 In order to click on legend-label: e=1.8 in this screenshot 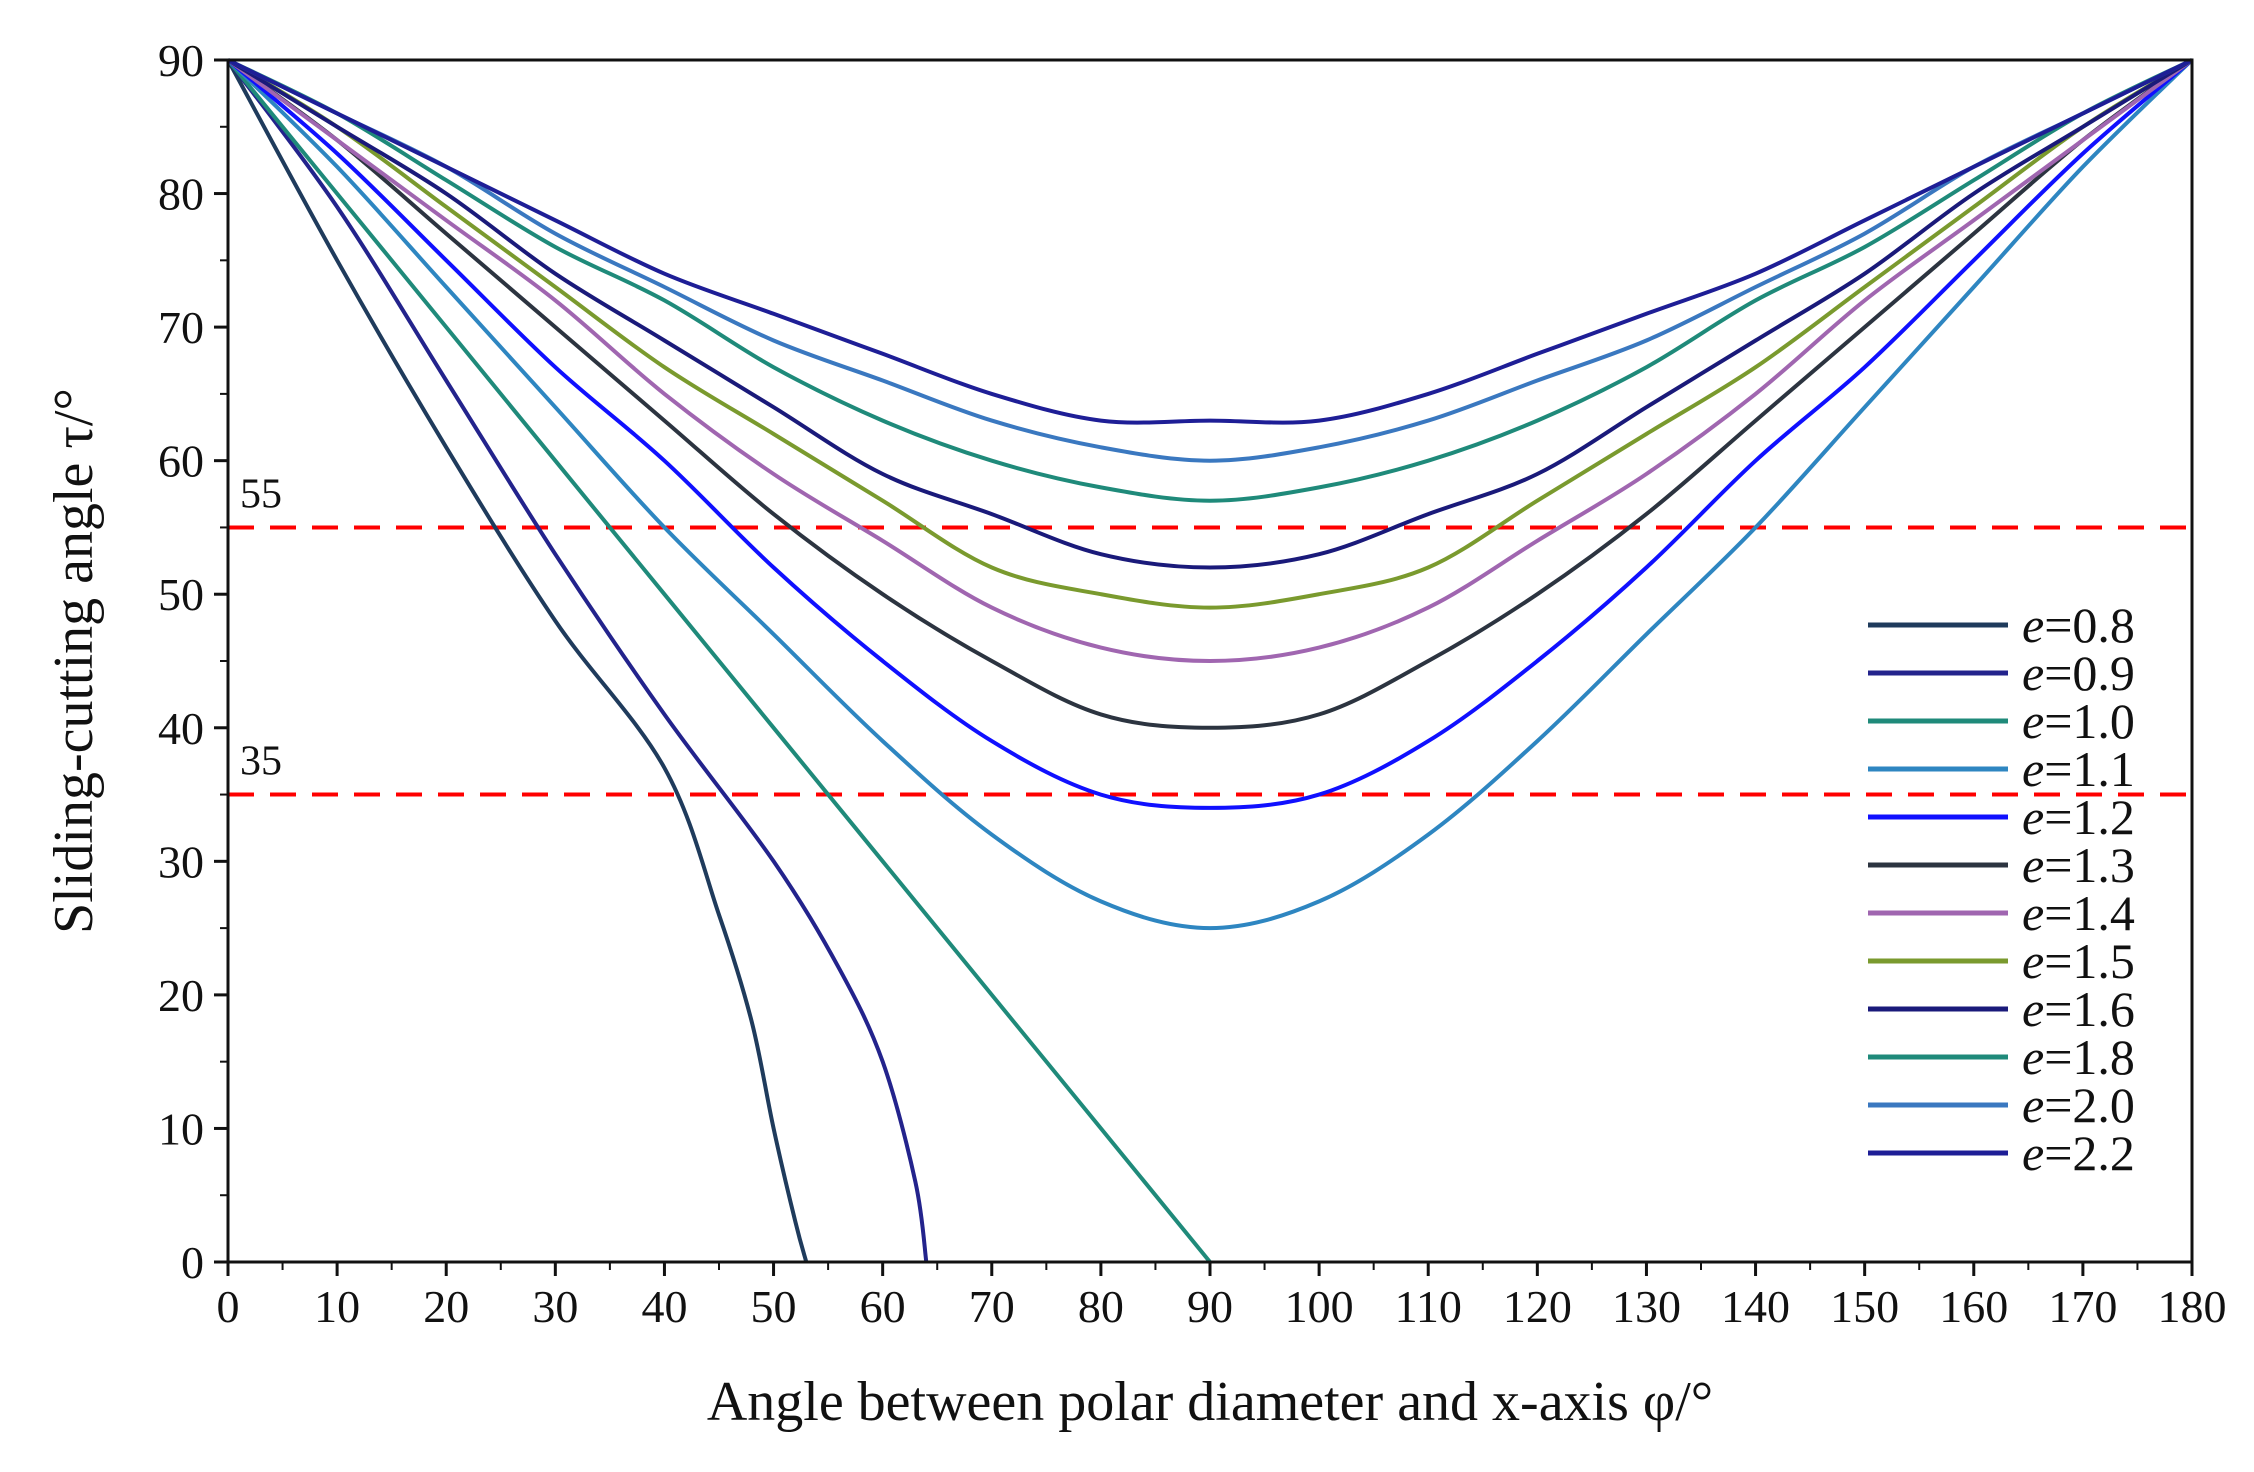, I will do `click(2078, 1057)`.